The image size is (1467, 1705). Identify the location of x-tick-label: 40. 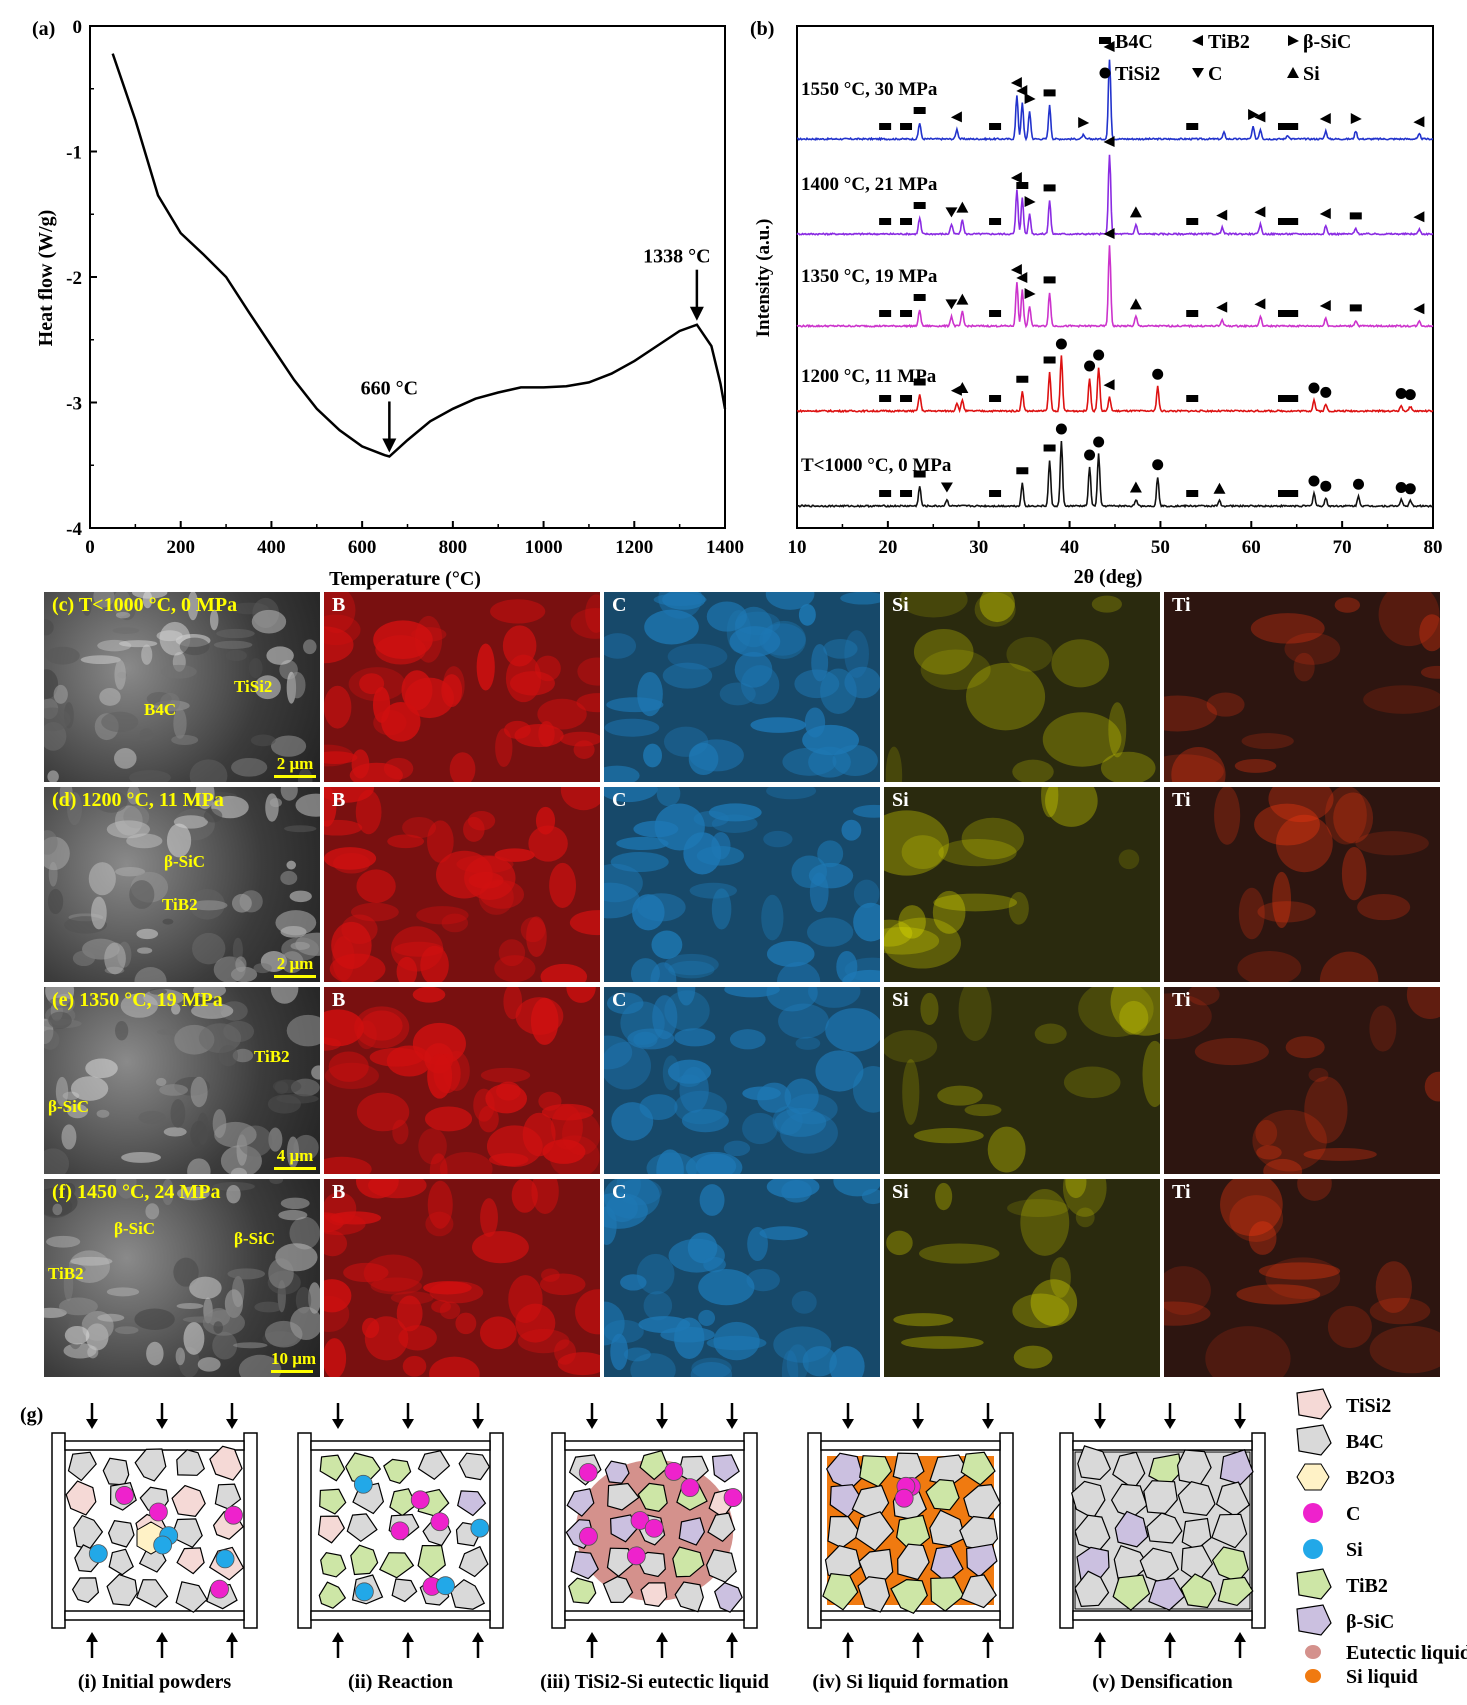
(1069, 547).